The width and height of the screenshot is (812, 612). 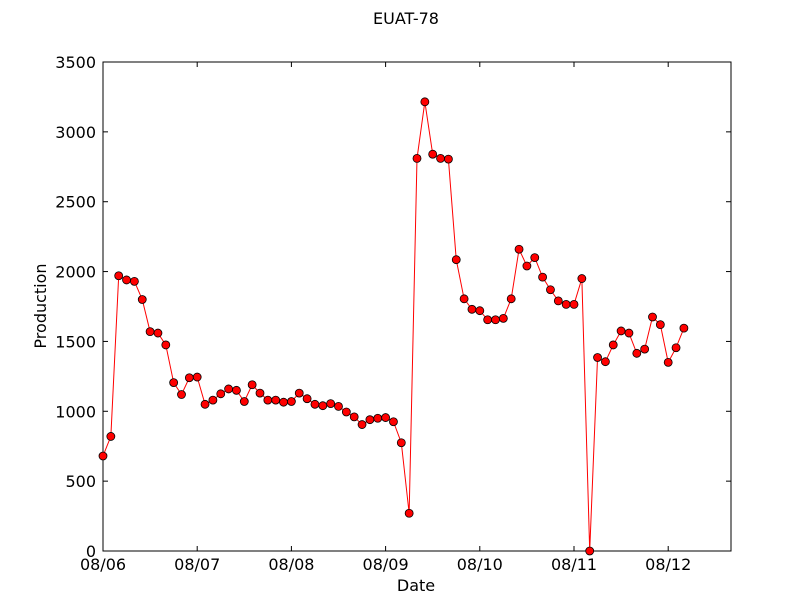 I want to click on x-tick-label: 08/08, so click(x=291, y=564).